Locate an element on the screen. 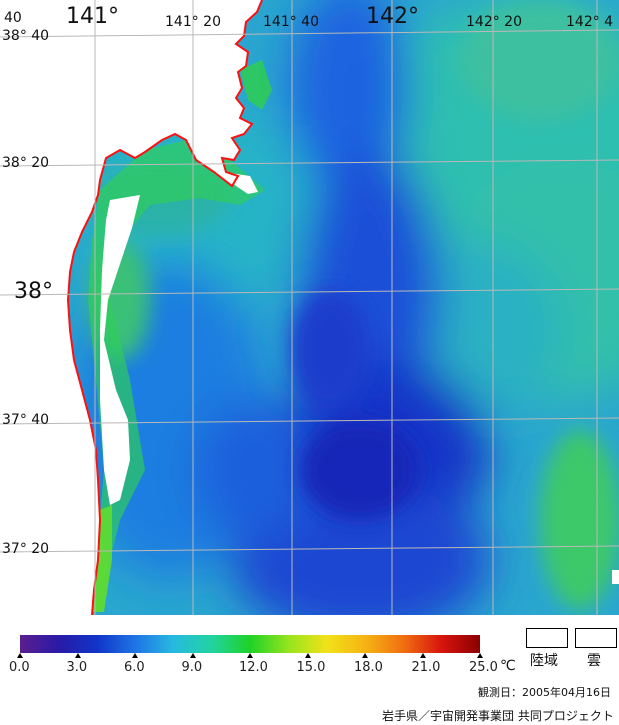 This screenshot has width=619, height=725. unit-label: ℃ is located at coordinates (508, 666).